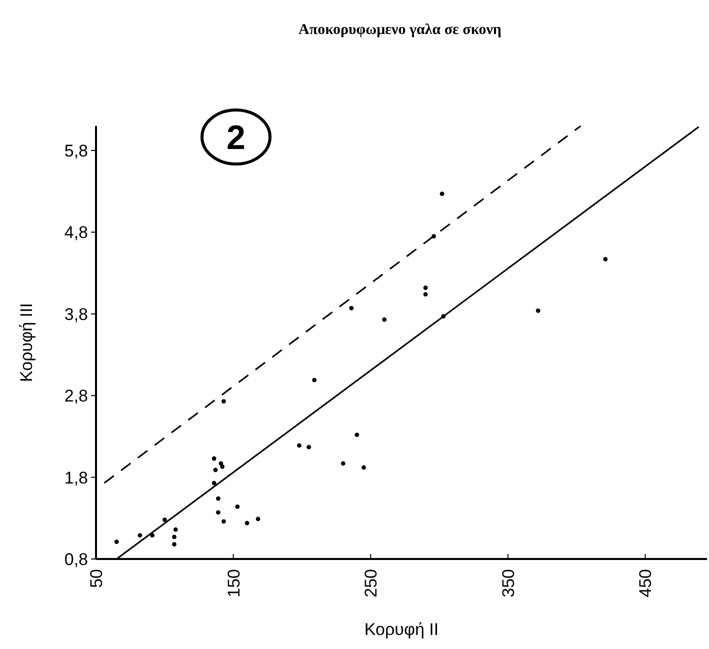  I want to click on y-tick-label: 2,8, so click(76, 396).